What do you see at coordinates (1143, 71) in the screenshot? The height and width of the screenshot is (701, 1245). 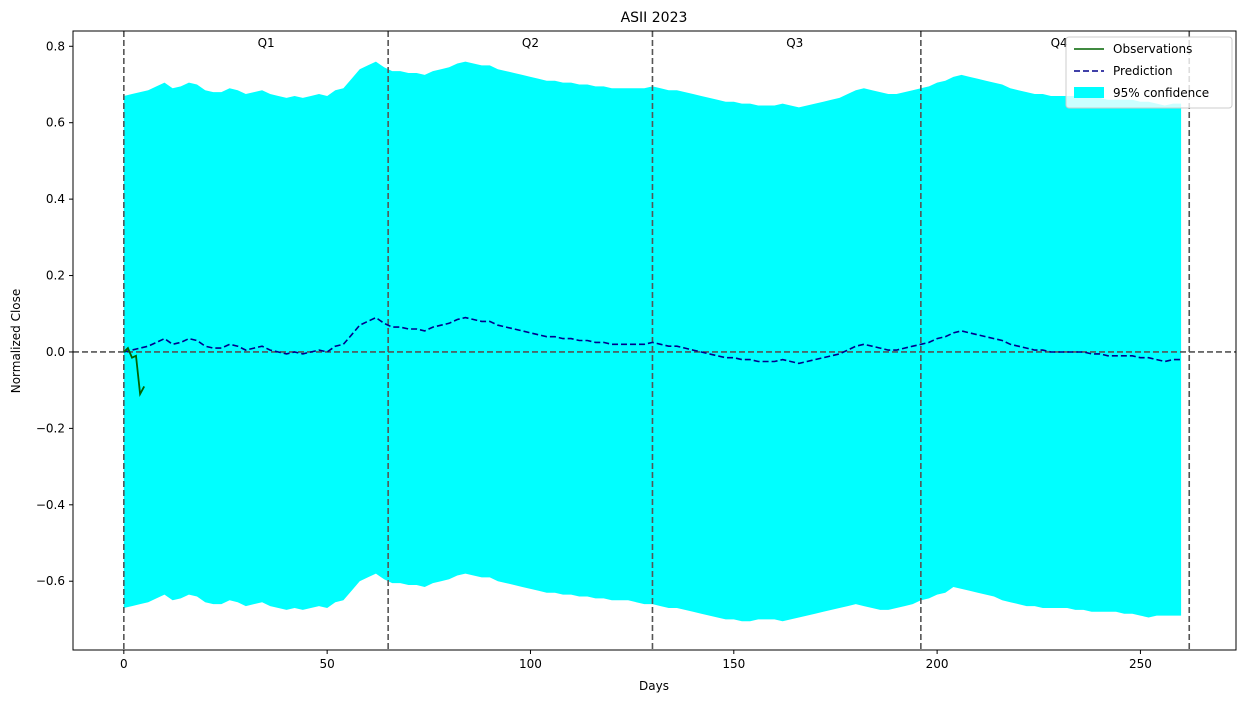 I see `legend-prediction-label: Prediction` at bounding box center [1143, 71].